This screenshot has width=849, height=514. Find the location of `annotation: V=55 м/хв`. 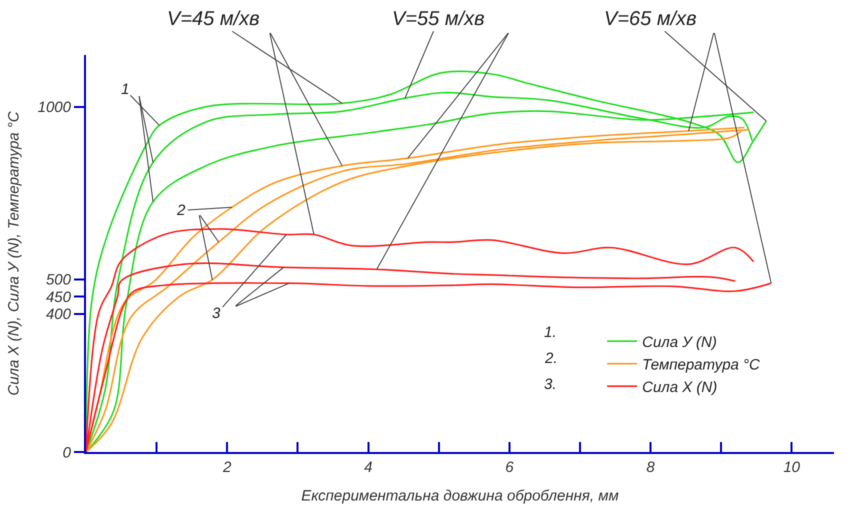

annotation: V=55 м/хв is located at coordinates (438, 19).